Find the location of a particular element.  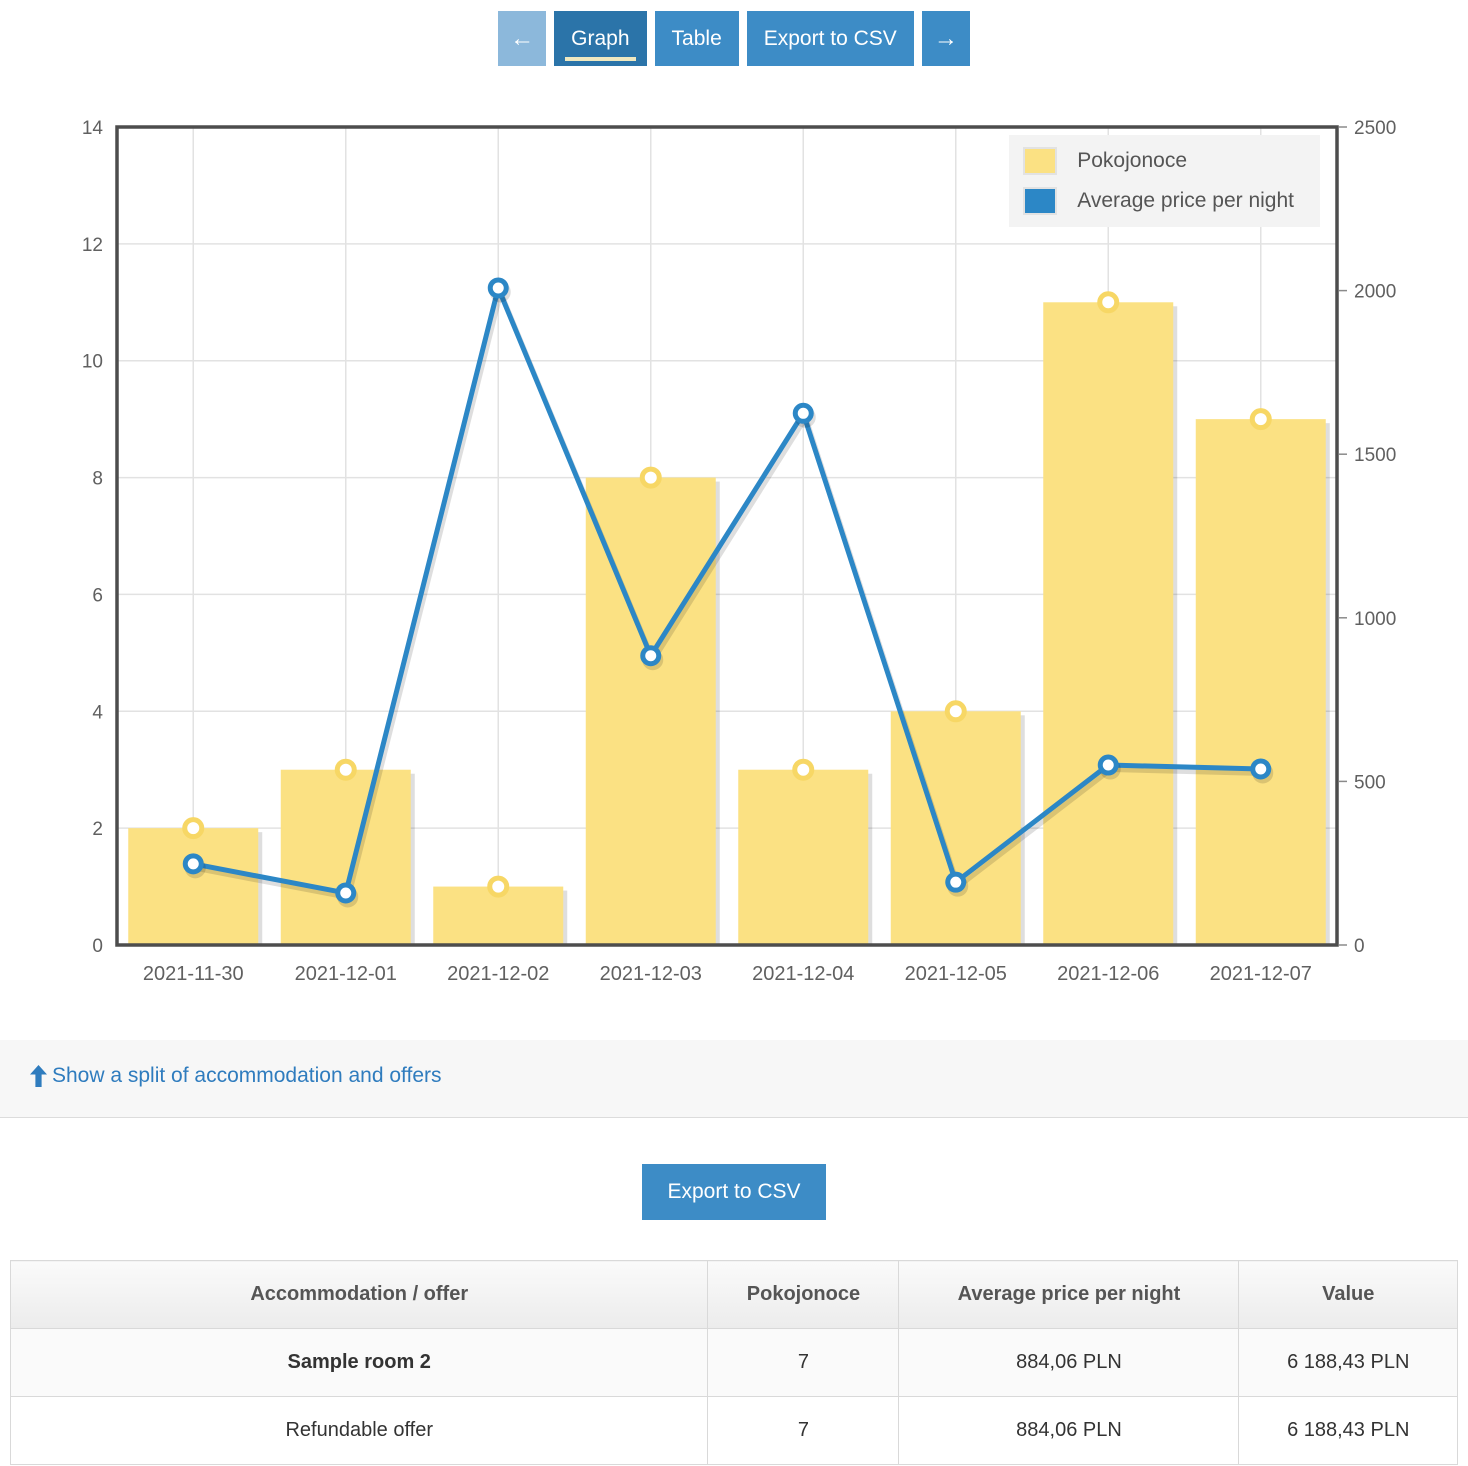

axis-tick-label: 2021-12-04 is located at coordinates (803, 974).